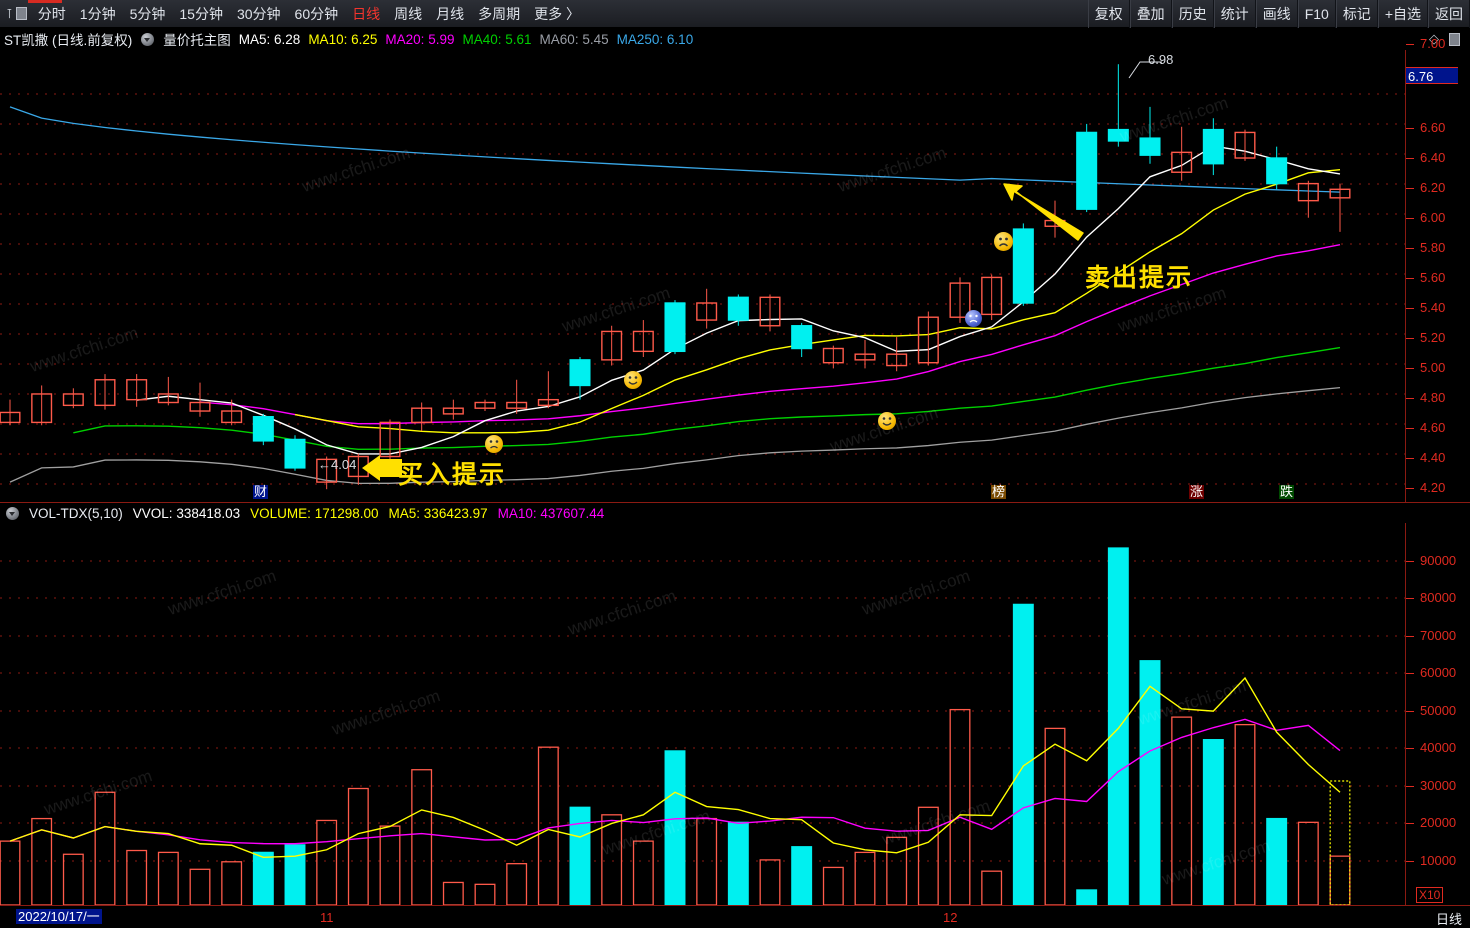  What do you see at coordinates (499, 13) in the screenshot?
I see `period-multi: 多周期` at bounding box center [499, 13].